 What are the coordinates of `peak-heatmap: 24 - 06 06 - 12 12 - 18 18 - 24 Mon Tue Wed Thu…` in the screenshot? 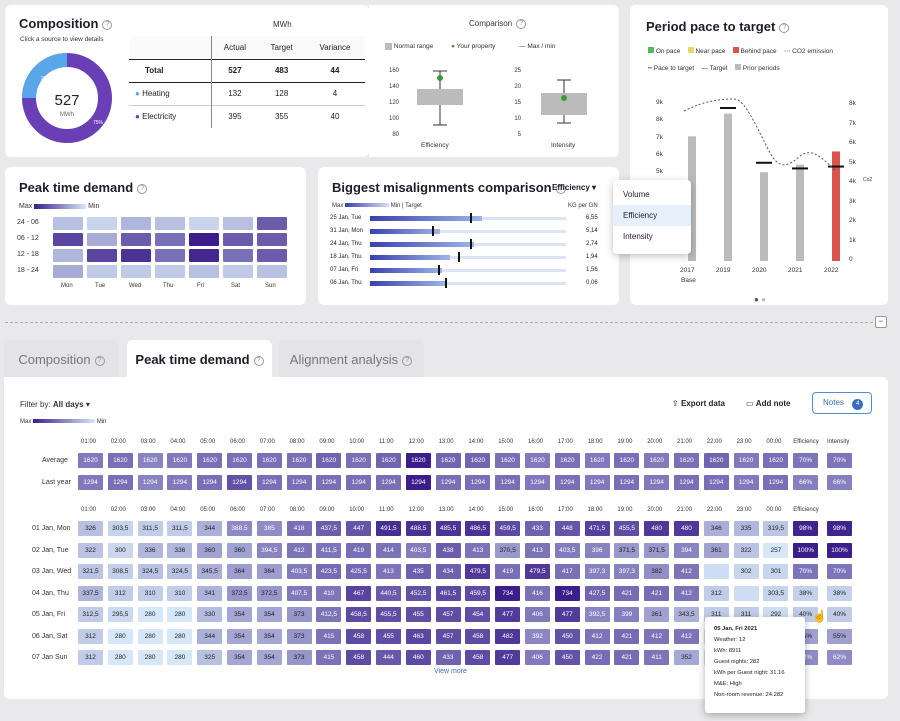 It's located at (160, 261).